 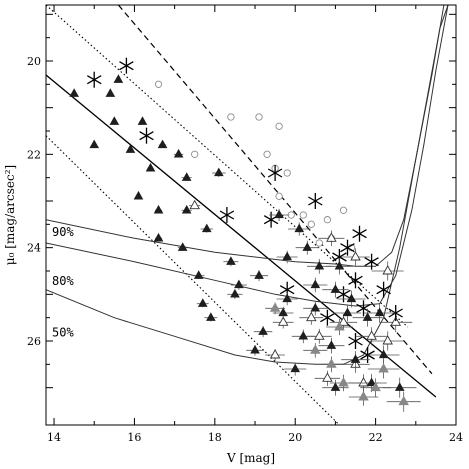 I want to click on completeness-label: 50%, so click(x=63, y=332).